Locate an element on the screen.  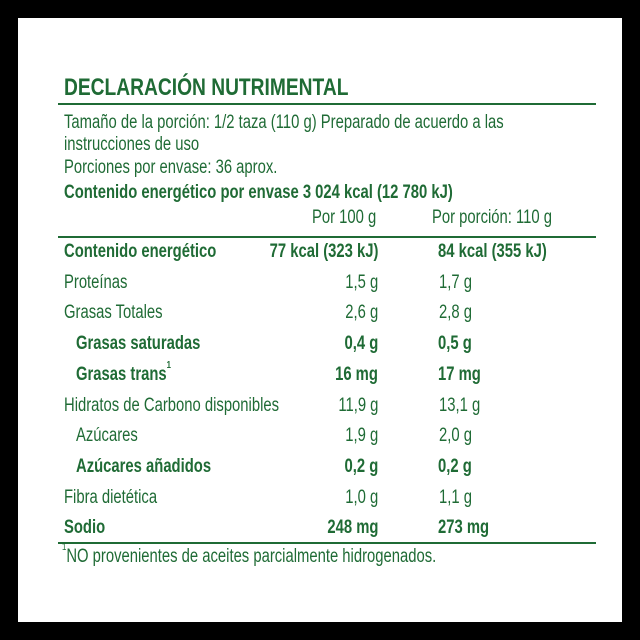
row-label: Grasas saturadas is located at coordinates (138, 344).